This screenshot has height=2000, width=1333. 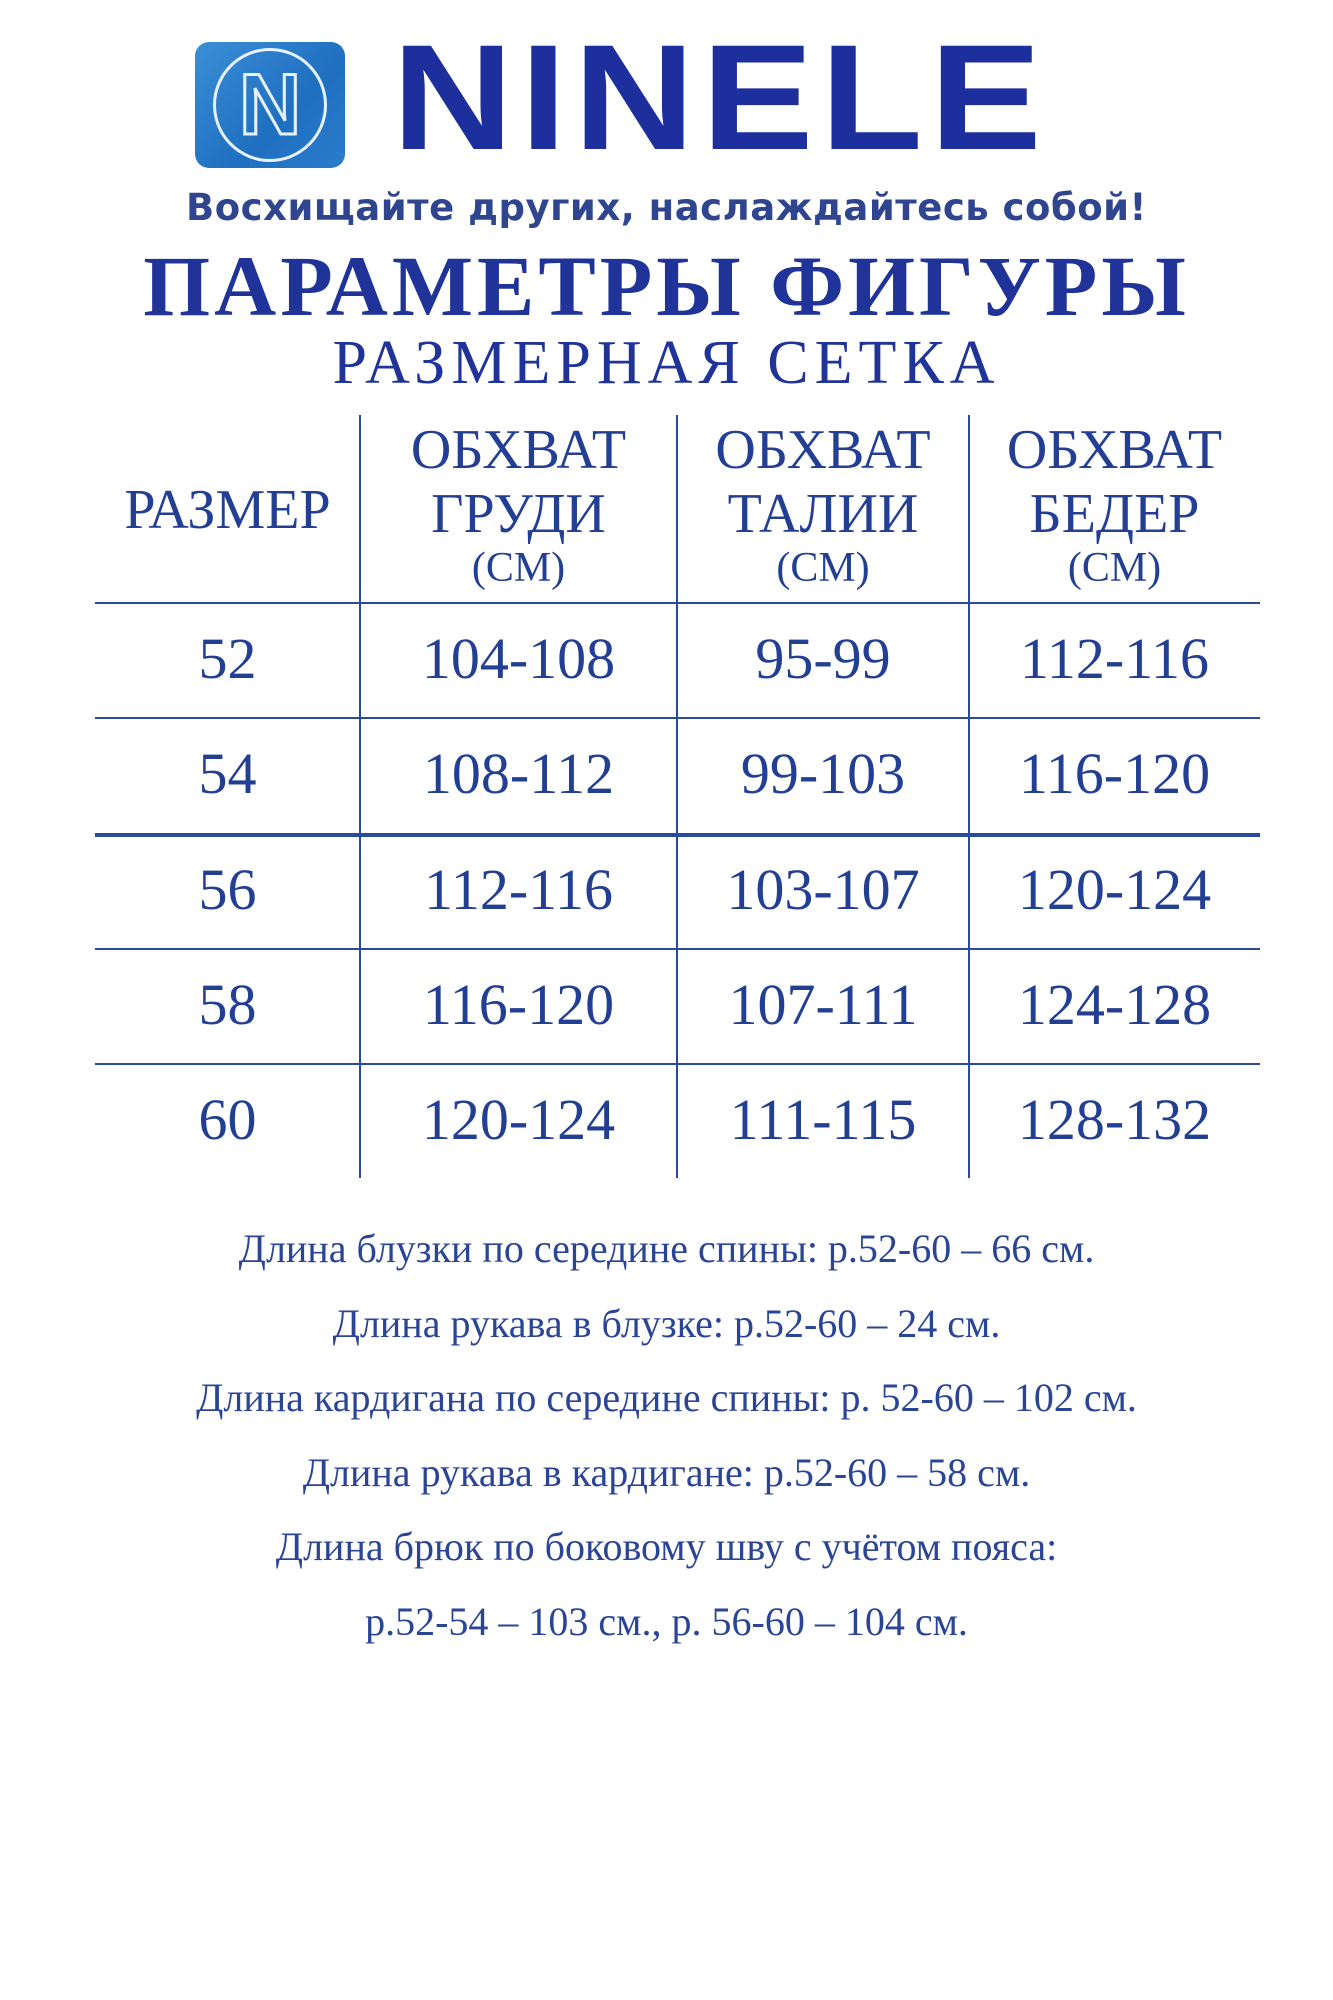 What do you see at coordinates (518, 773) in the screenshot?
I see `measurement-cell: 108-112` at bounding box center [518, 773].